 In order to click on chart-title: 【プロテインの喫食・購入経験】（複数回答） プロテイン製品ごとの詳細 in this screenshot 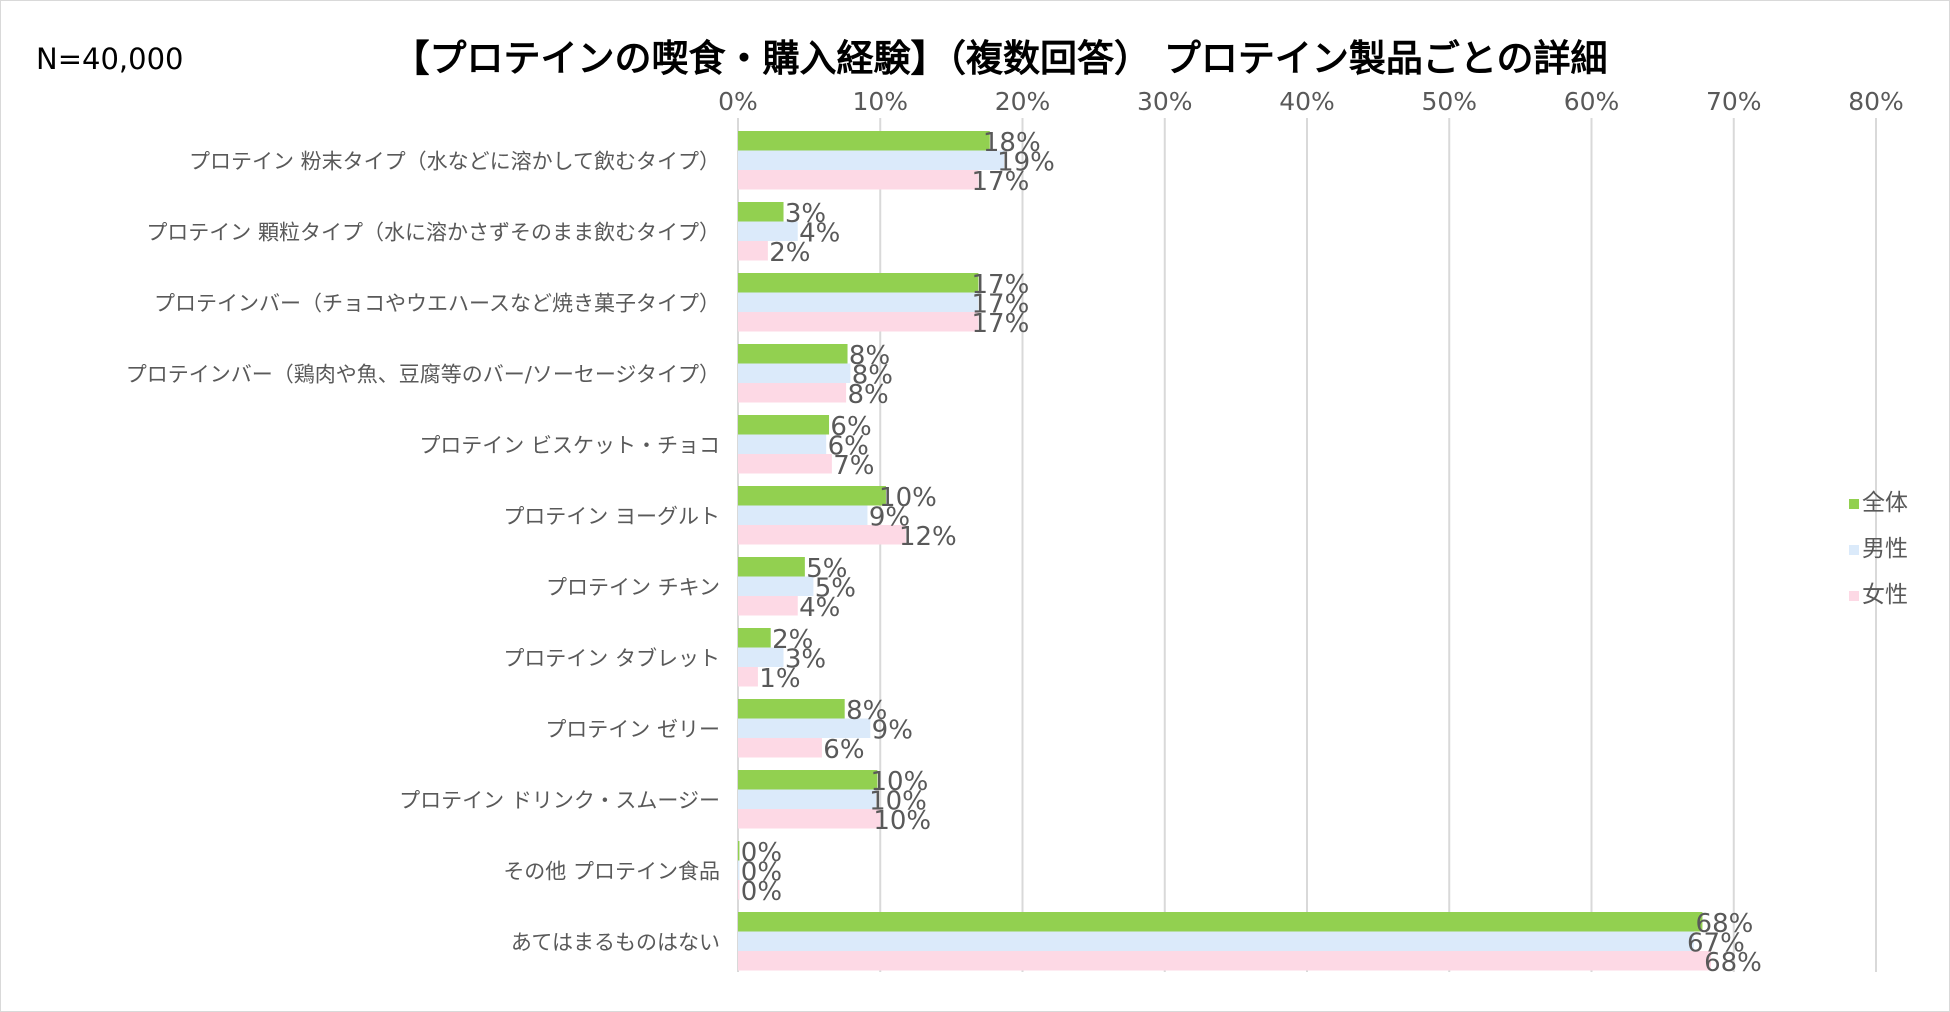, I will do `click(999, 58)`.